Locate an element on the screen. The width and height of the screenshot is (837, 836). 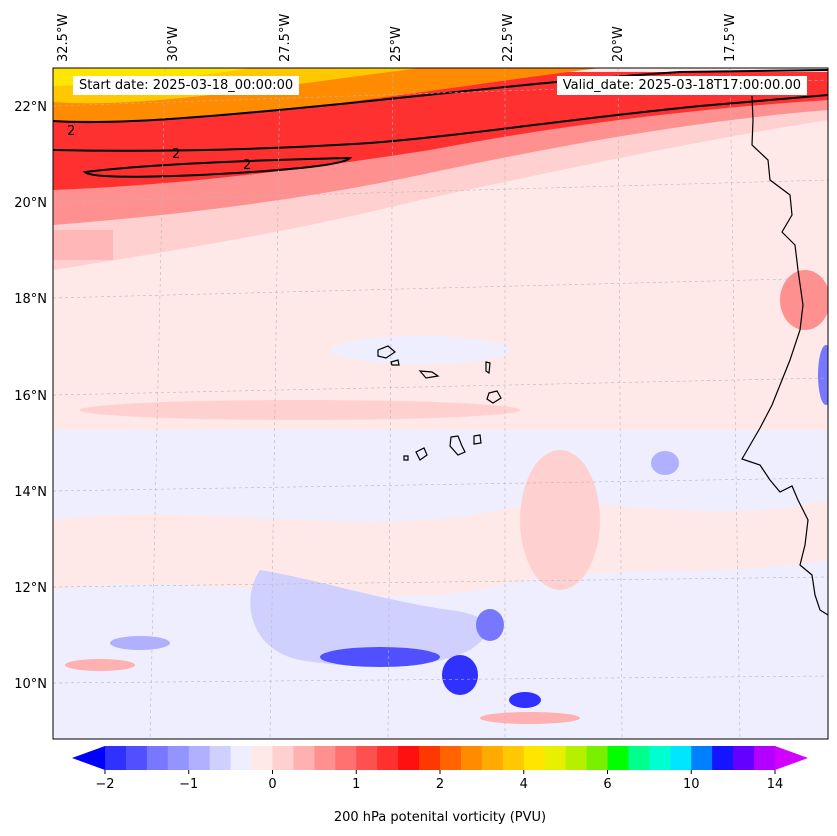
colorbar-extend-high is located at coordinates (791, 758).